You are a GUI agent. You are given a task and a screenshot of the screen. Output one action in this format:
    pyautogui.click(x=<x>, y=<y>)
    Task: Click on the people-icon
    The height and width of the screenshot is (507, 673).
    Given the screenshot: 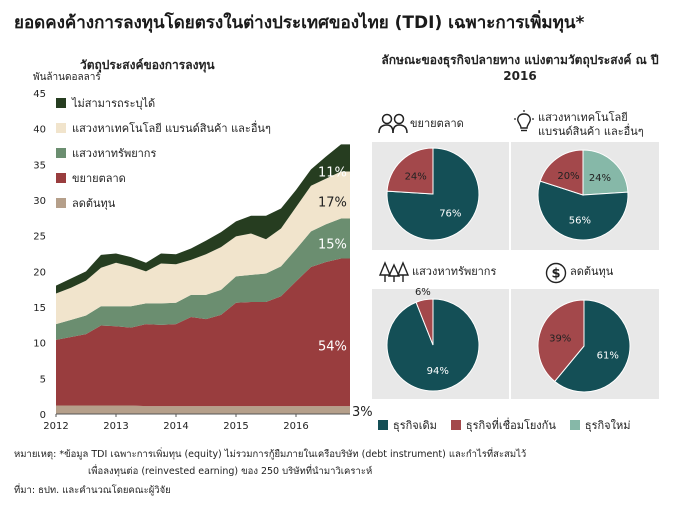 What is the action you would take?
    pyautogui.click(x=393, y=123)
    